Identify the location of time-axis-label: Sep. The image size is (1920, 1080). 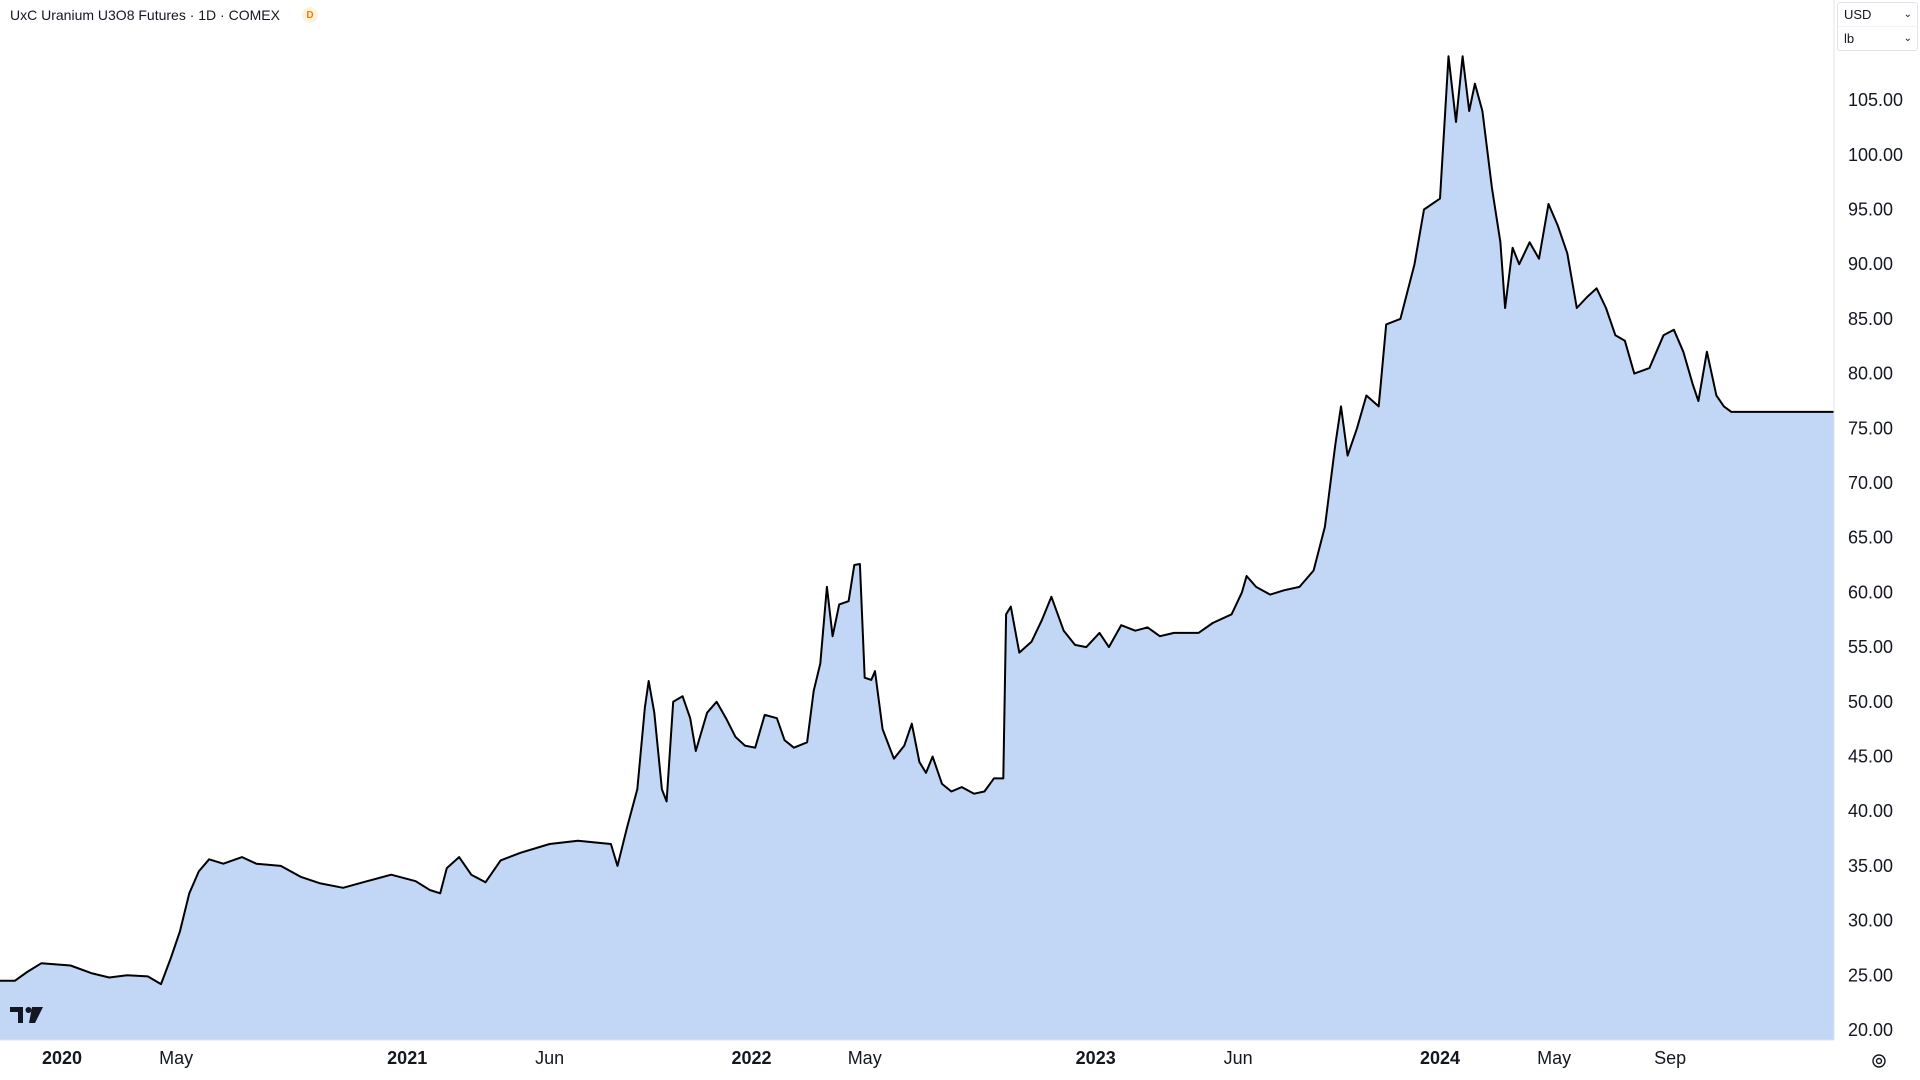
(1670, 1058).